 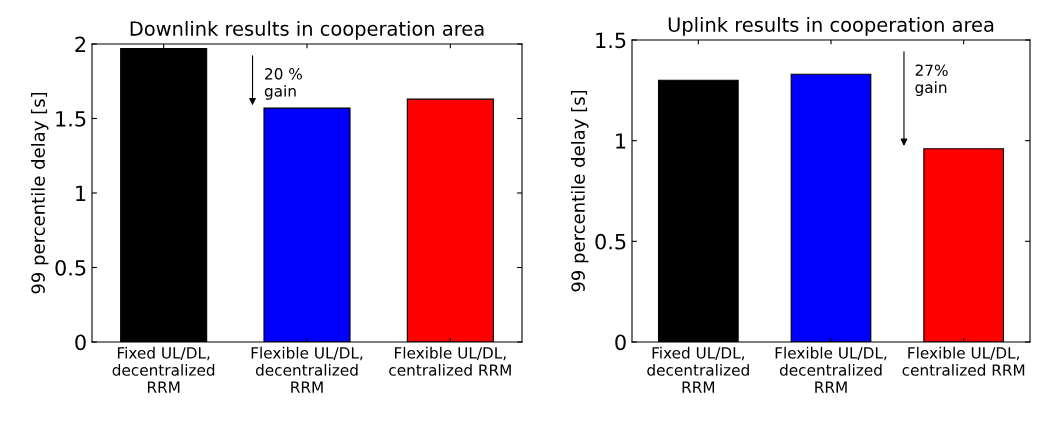 What do you see at coordinates (283, 84) in the screenshot?
I see `annotation: 20 % gain` at bounding box center [283, 84].